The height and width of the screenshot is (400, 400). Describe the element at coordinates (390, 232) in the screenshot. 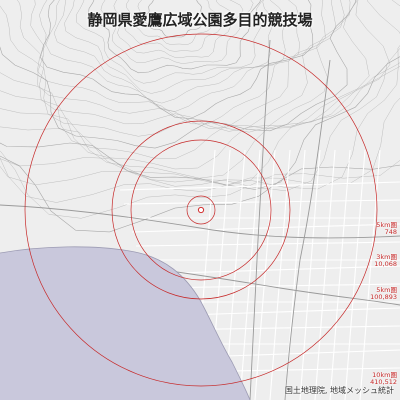

I see `ring-label-1-value: 748` at that location.